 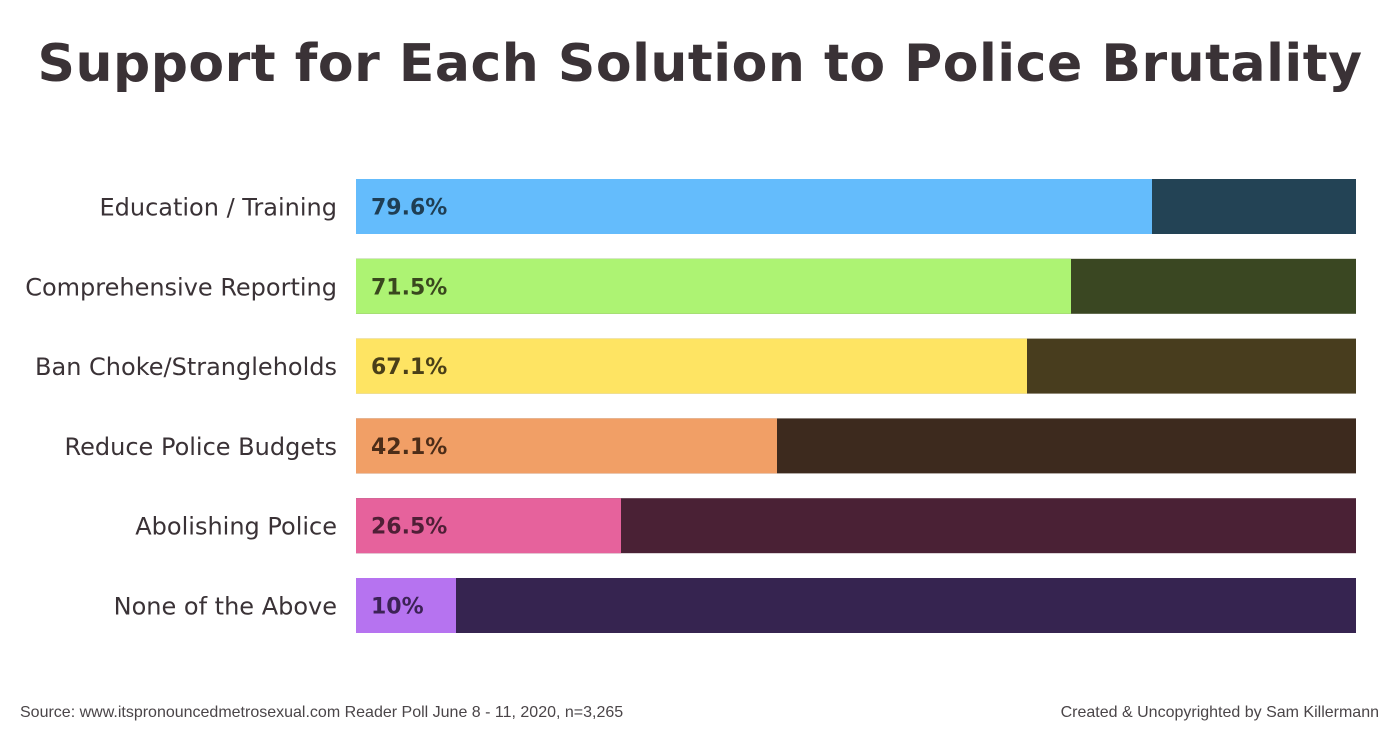 What do you see at coordinates (225, 607) in the screenshot?
I see `category-label-none-of-the-above: None of the Above` at bounding box center [225, 607].